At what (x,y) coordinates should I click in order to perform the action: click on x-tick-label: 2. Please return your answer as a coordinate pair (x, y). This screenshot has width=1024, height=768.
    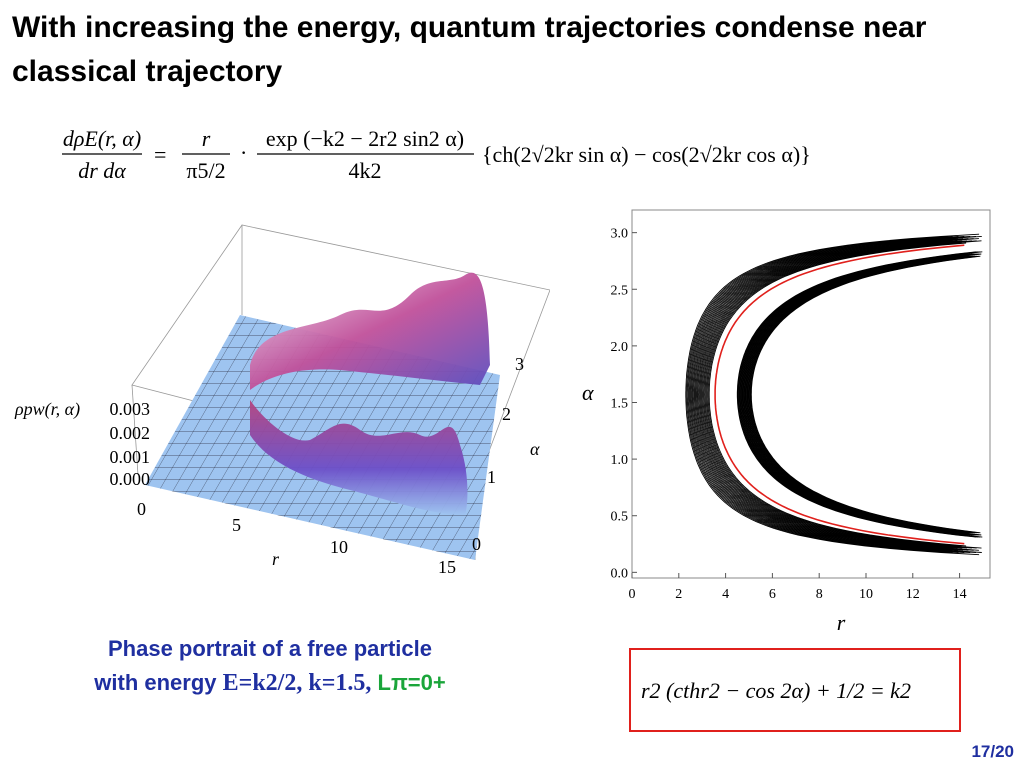
    Looking at the image, I should click on (678, 594).